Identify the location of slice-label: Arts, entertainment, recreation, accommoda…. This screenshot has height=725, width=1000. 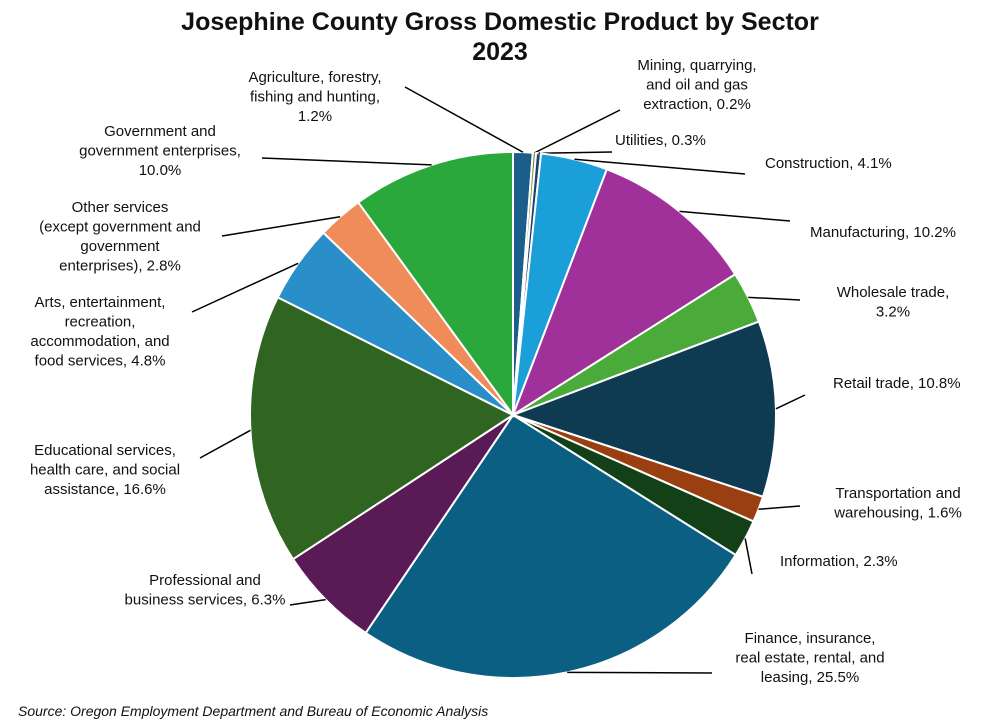
(99, 332).